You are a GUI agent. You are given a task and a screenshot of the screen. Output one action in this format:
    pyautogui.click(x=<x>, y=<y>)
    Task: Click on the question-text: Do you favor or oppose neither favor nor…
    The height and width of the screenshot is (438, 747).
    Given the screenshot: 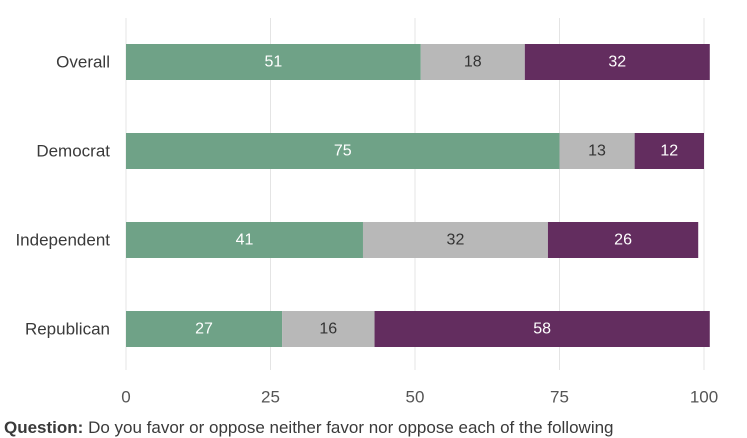 What is the action you would take?
    pyautogui.click(x=348, y=427)
    